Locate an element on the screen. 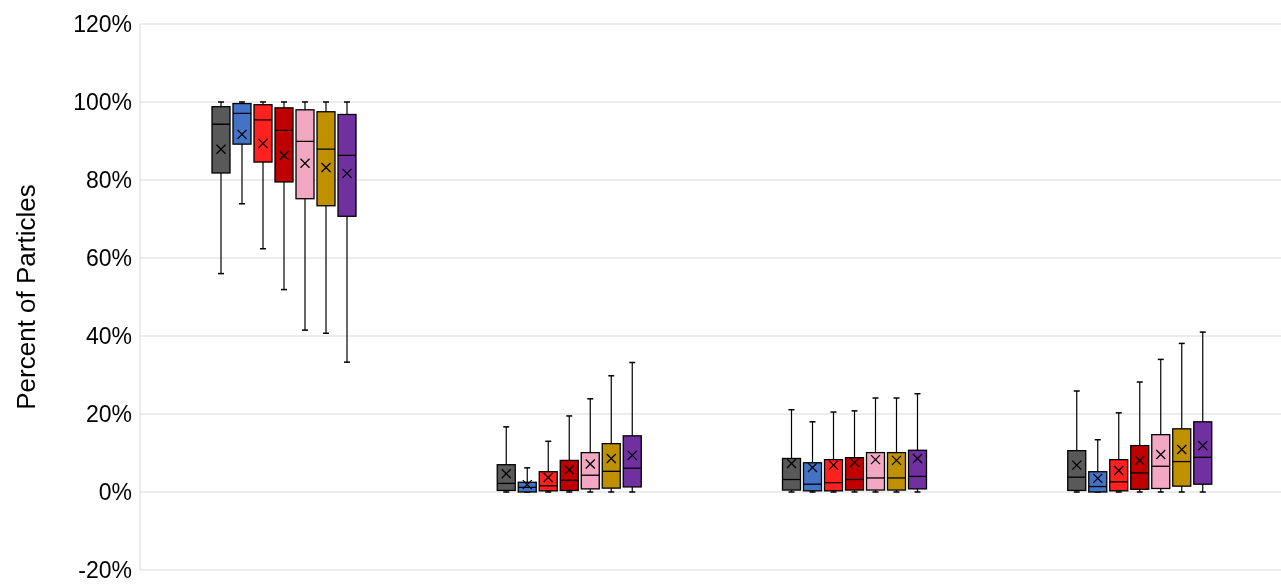  y-tick-label: -20% is located at coordinates (105, 570).